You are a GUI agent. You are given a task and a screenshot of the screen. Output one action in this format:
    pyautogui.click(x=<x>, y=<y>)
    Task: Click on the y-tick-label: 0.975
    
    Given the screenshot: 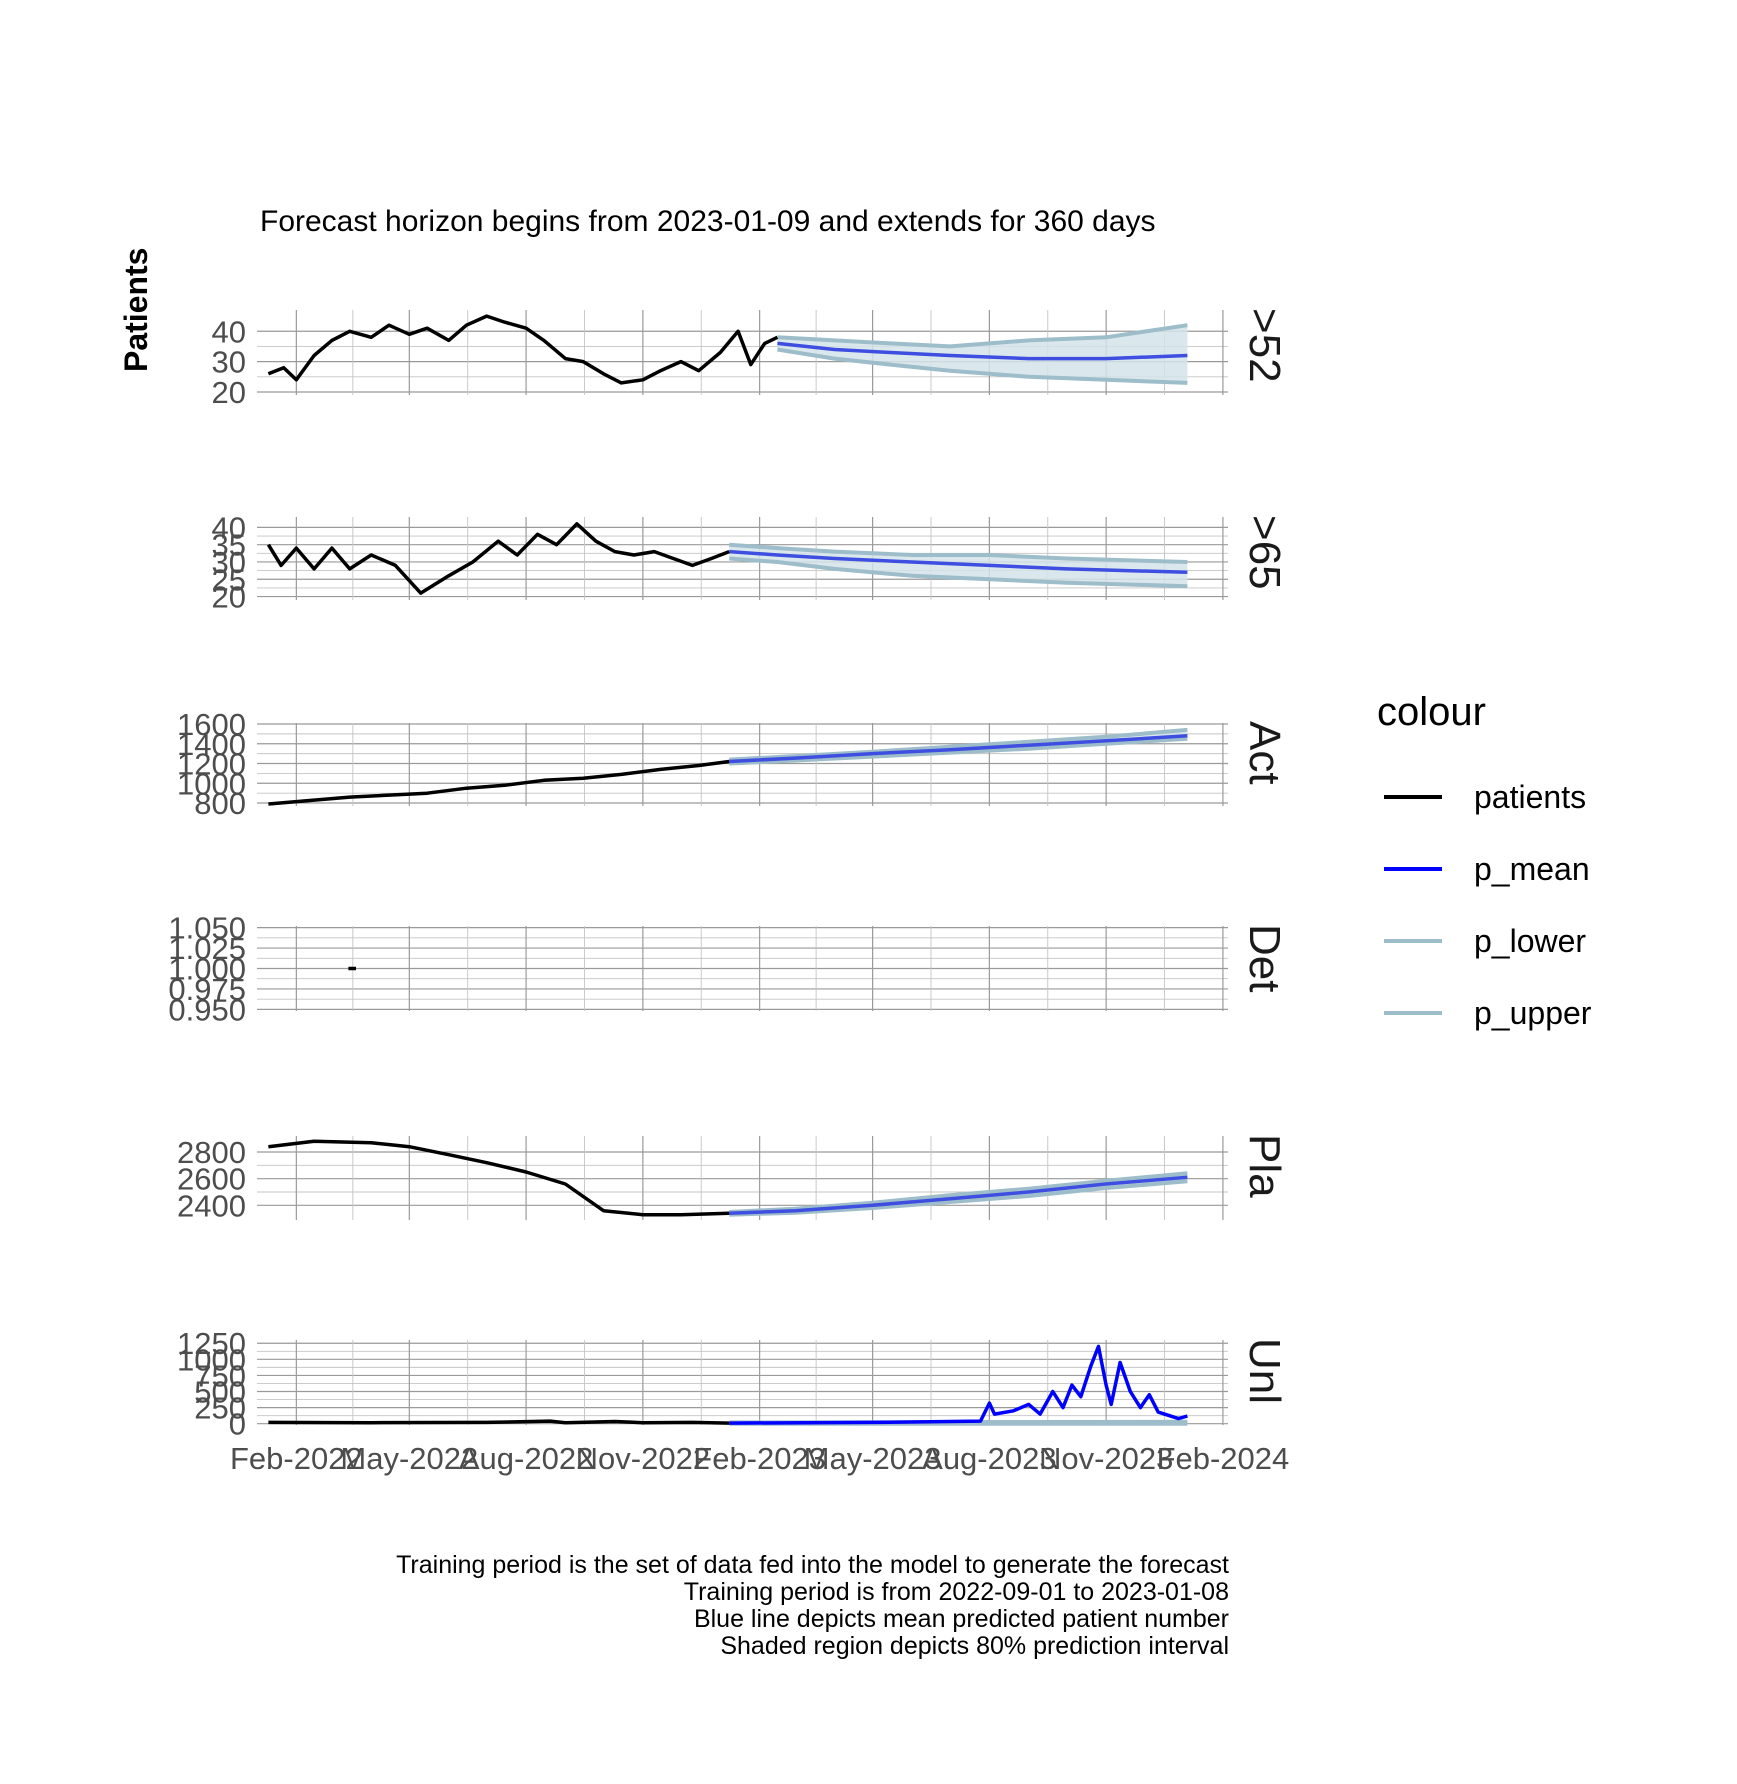 What is the action you would take?
    pyautogui.click(x=207, y=989)
    